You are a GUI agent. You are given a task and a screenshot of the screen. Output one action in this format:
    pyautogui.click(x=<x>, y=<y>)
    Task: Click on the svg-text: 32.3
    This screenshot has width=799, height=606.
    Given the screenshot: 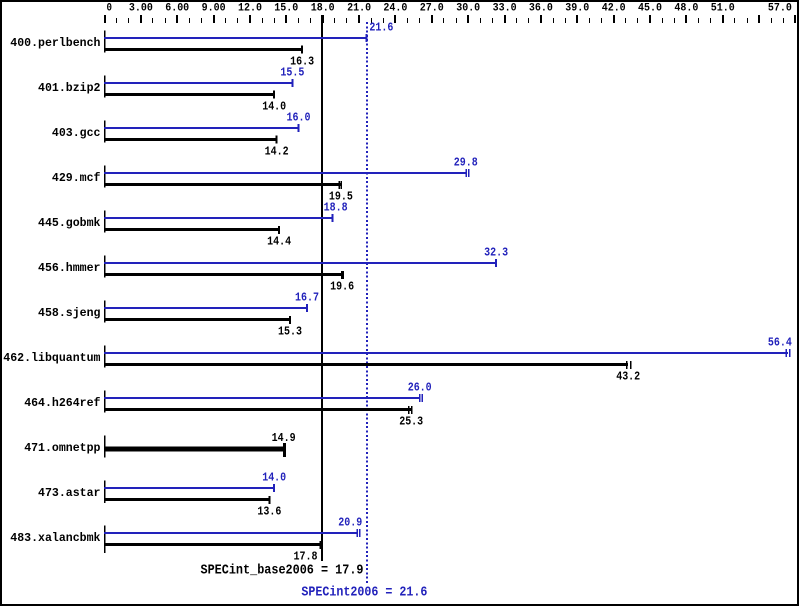 What is the action you would take?
    pyautogui.click(x=496, y=253)
    